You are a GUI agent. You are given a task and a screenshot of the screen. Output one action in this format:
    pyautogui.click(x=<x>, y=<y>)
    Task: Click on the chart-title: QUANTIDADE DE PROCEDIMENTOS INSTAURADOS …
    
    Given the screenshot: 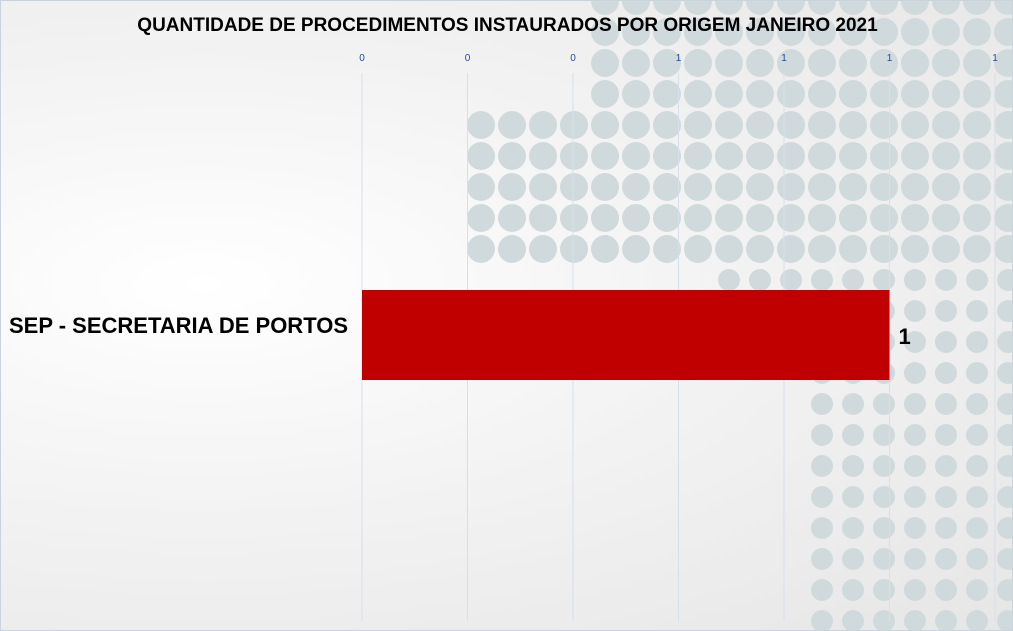 What is the action you would take?
    pyautogui.click(x=507, y=25)
    